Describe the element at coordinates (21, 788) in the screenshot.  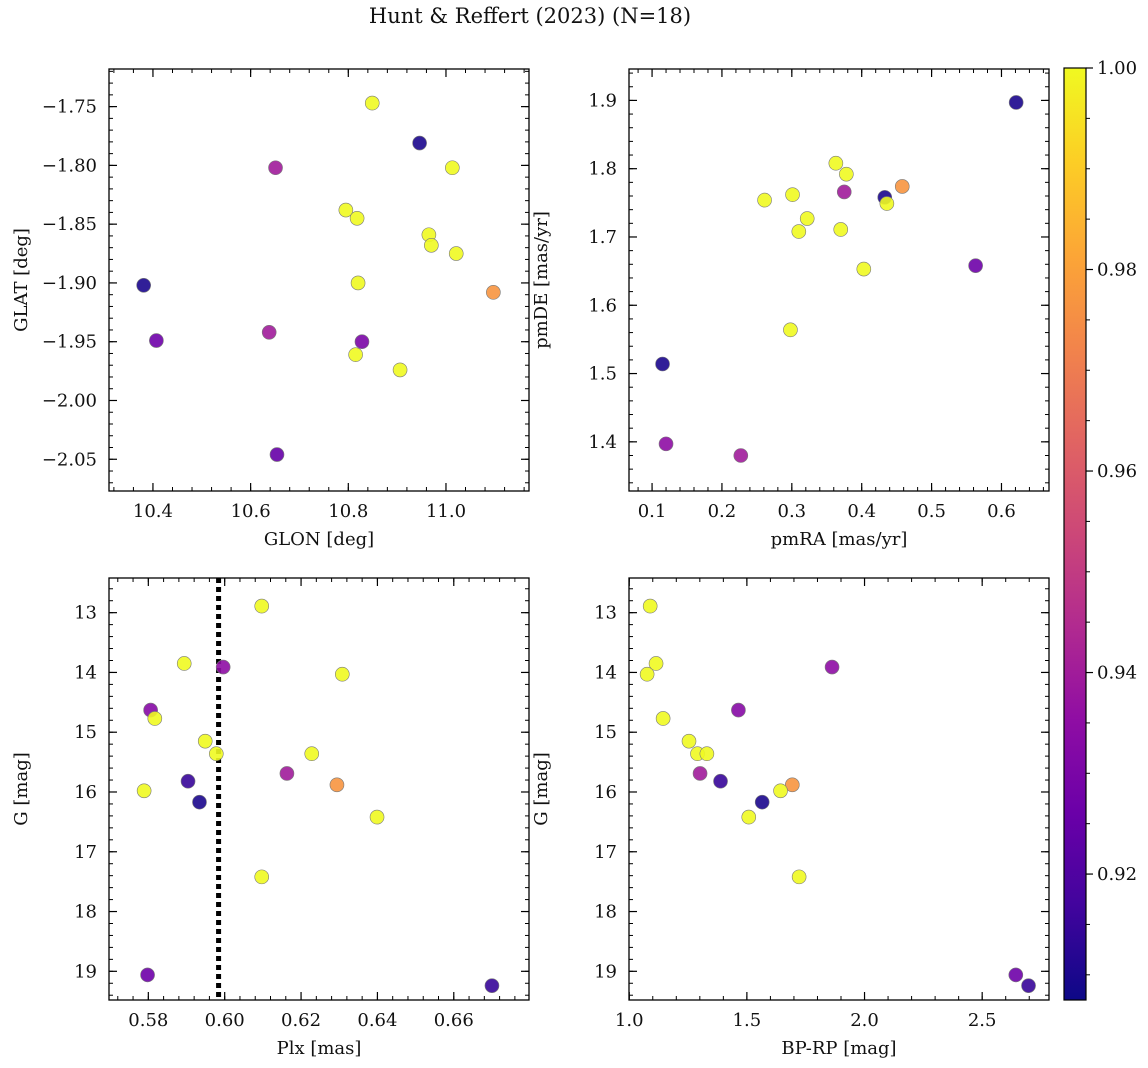
I see `y-axis-label: G [mag]` at that location.